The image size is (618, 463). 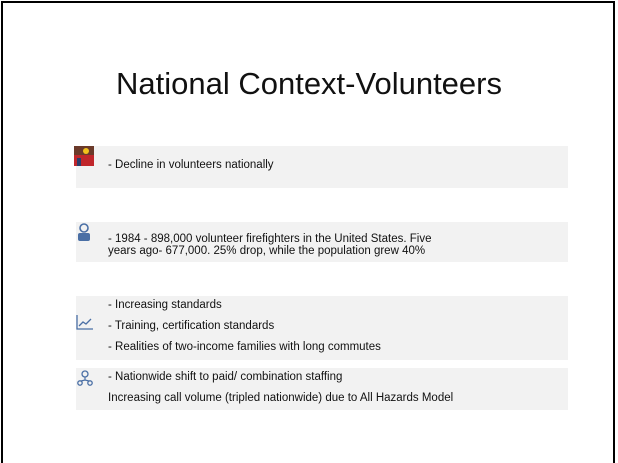 What do you see at coordinates (84, 322) in the screenshot?
I see `chart-icon` at bounding box center [84, 322].